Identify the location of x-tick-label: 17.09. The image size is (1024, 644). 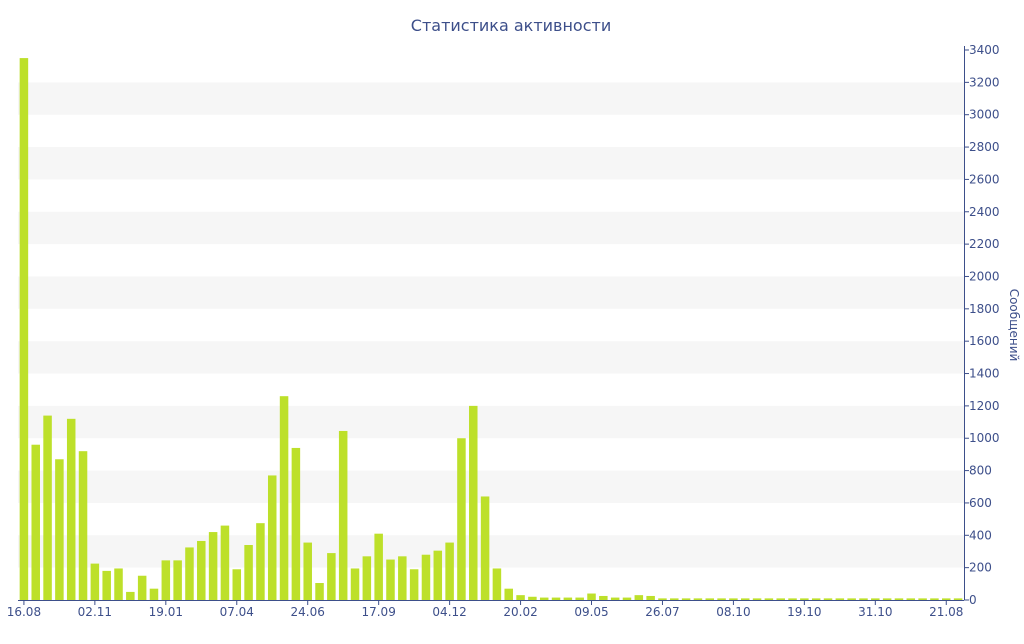
(378, 612).